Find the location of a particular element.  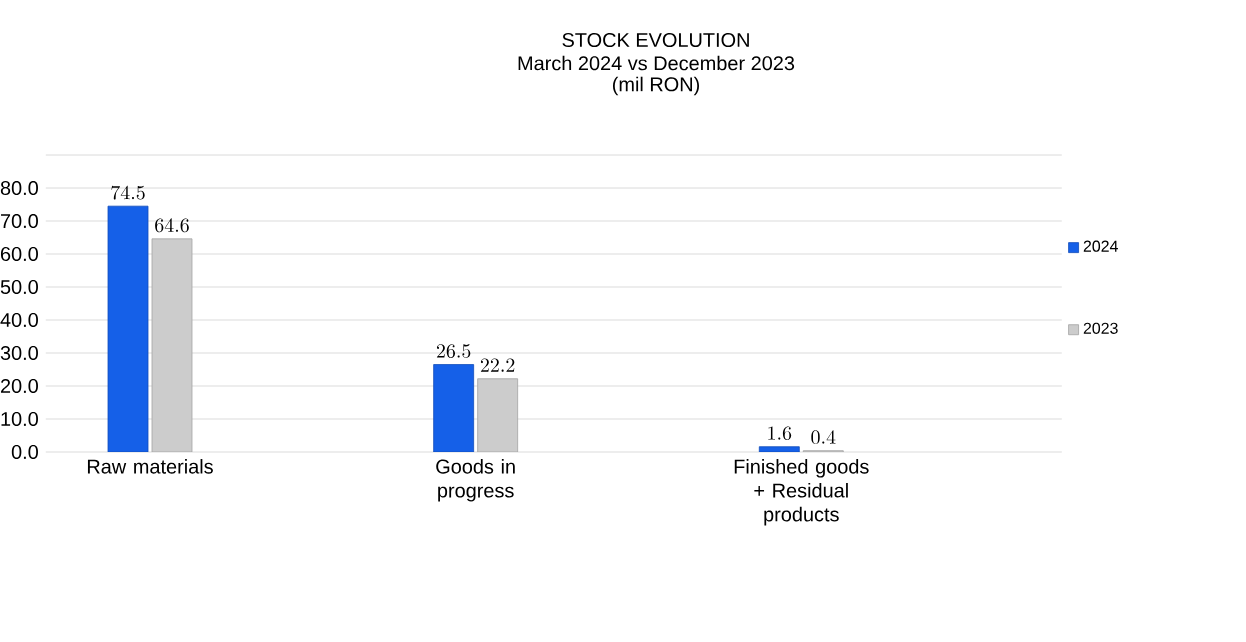

y-tick-label: 70.0 is located at coordinates (19, 221).